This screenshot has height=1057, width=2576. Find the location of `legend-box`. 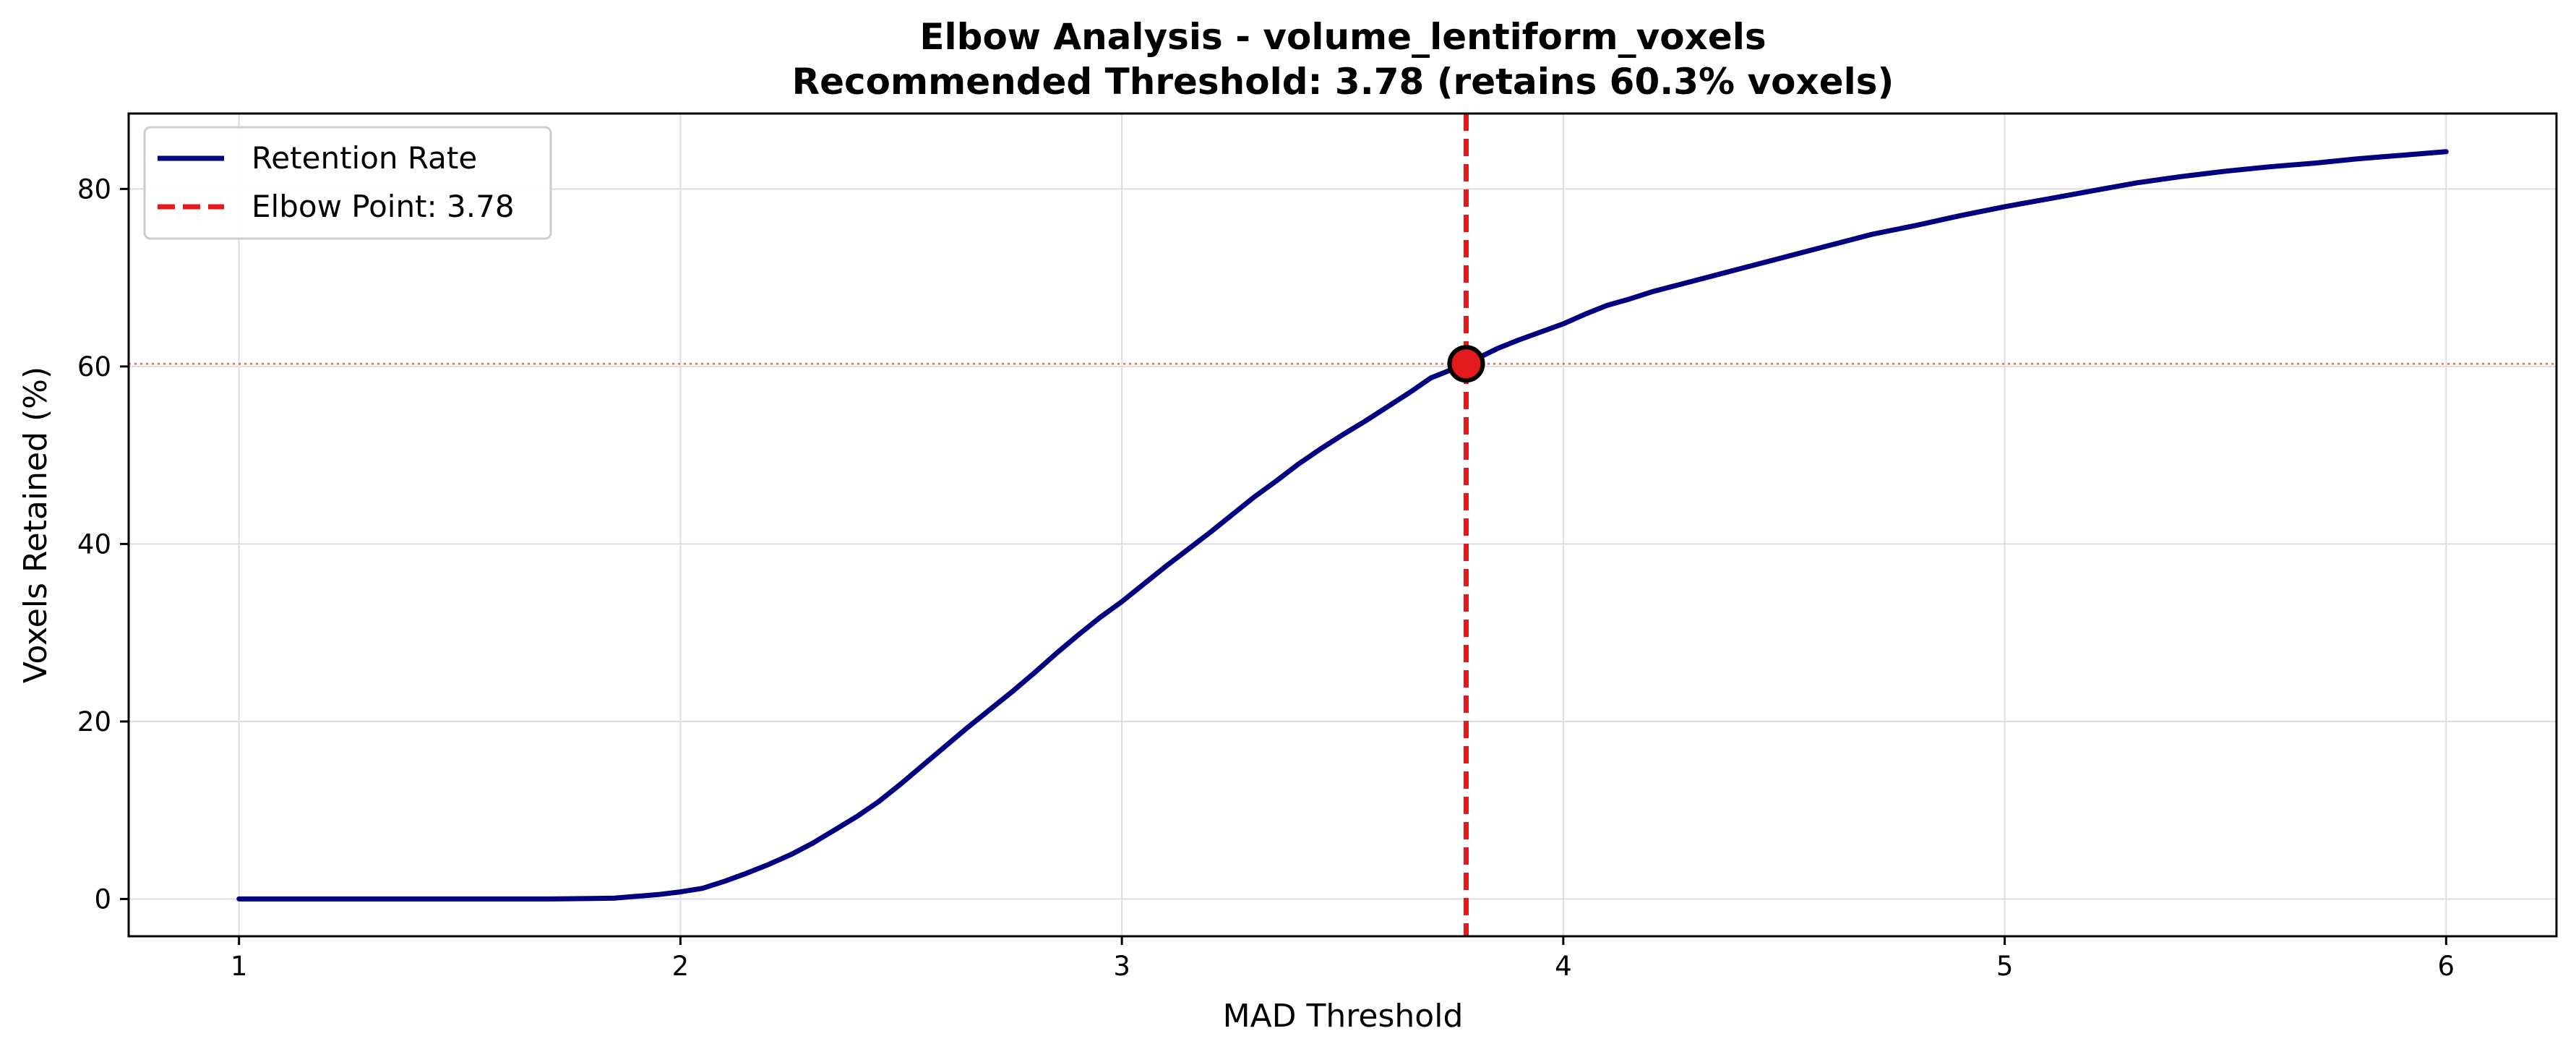

legend-box is located at coordinates (348, 183).